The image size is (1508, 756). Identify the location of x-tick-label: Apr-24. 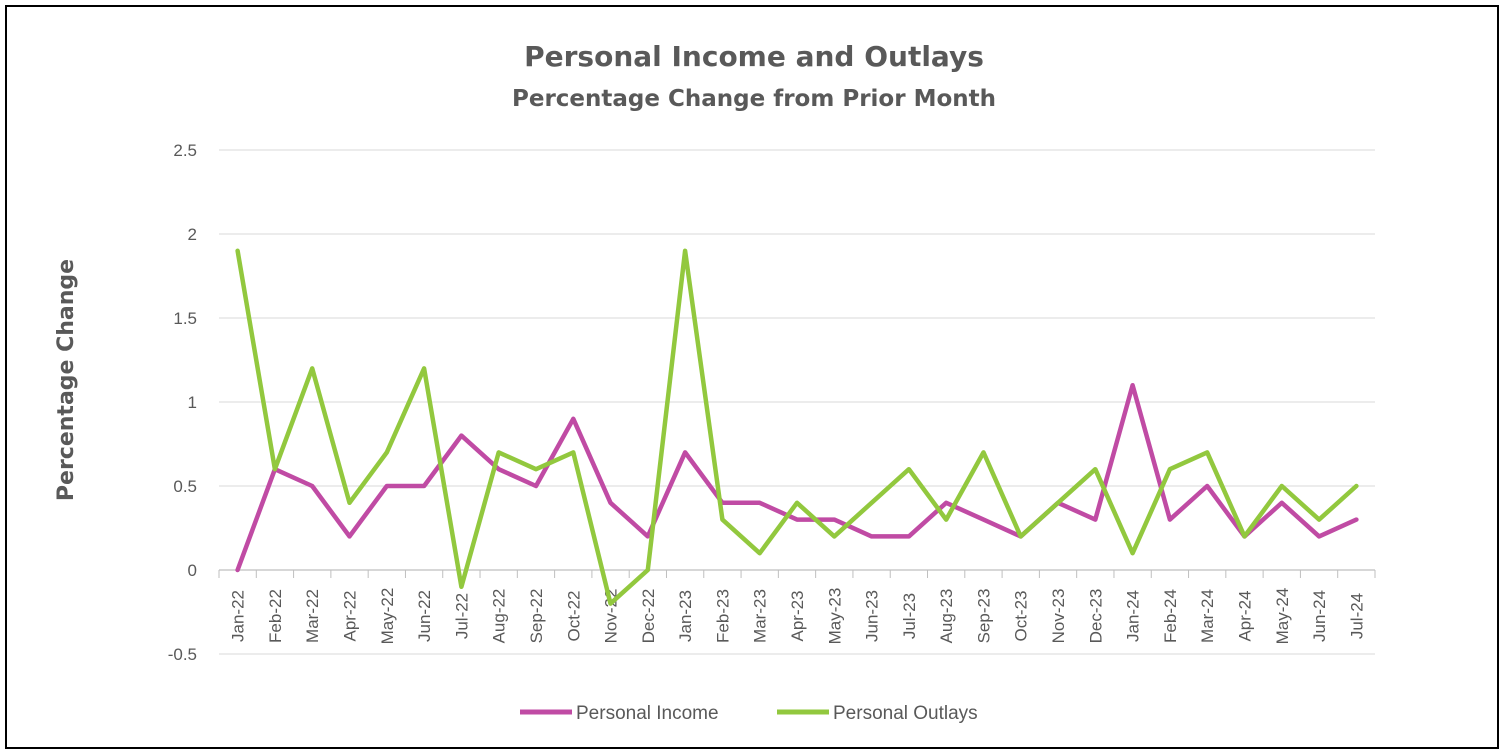
(1244, 615).